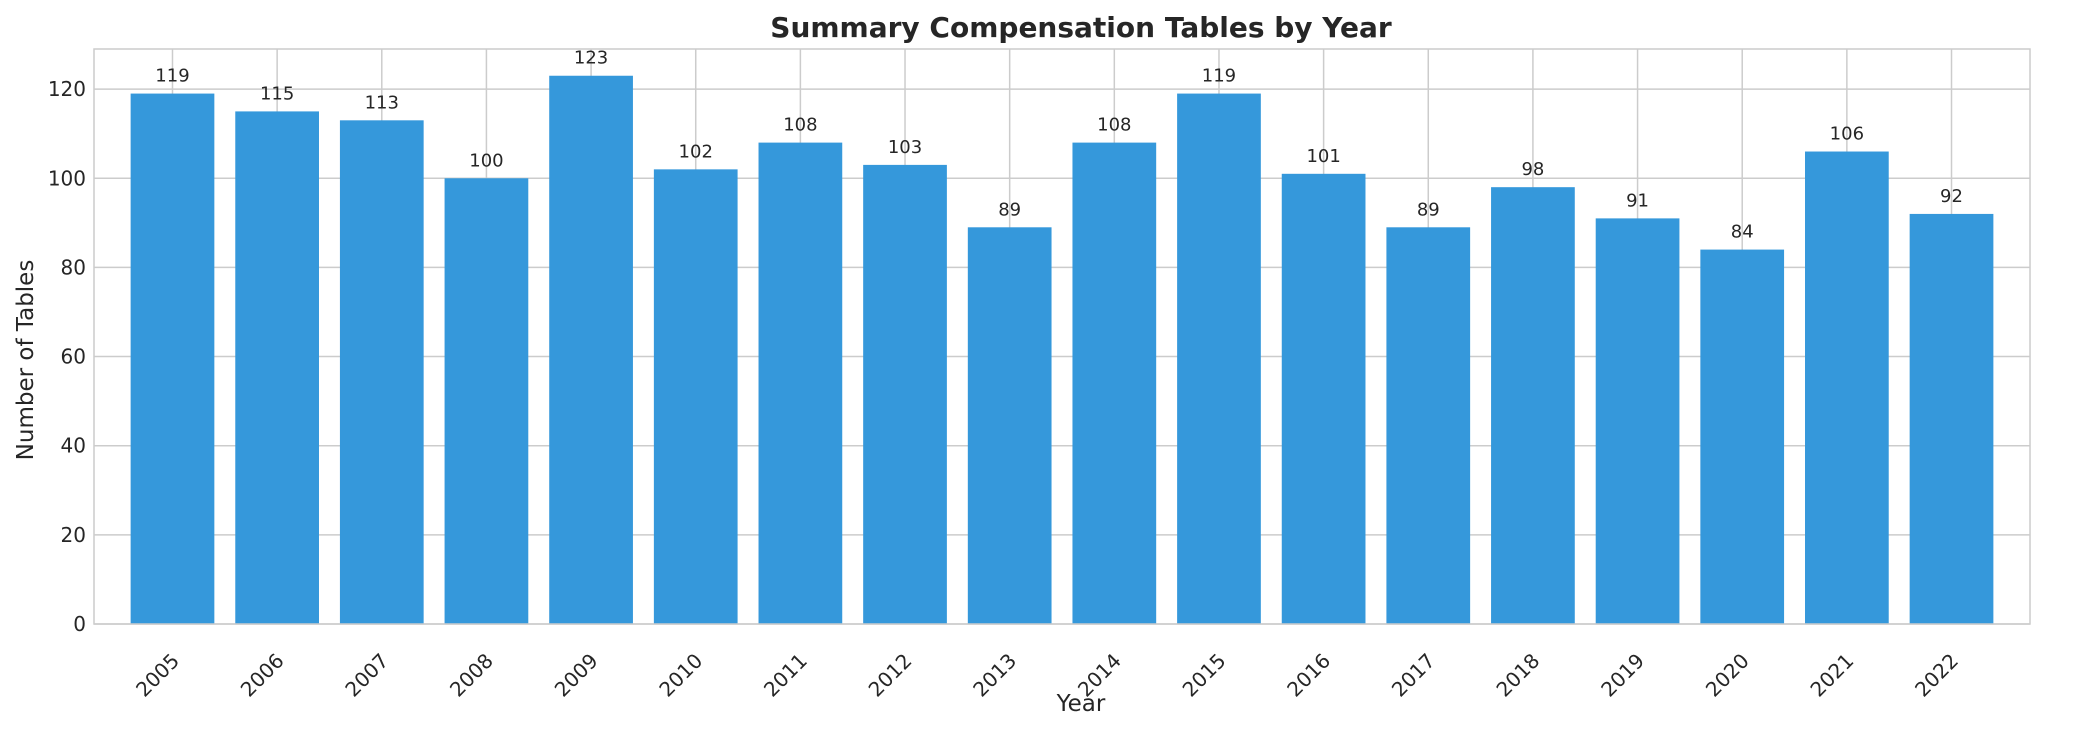 This screenshot has width=2082, height=730. What do you see at coordinates (1413, 675) in the screenshot?
I see `x-tick-label: 2017` at bounding box center [1413, 675].